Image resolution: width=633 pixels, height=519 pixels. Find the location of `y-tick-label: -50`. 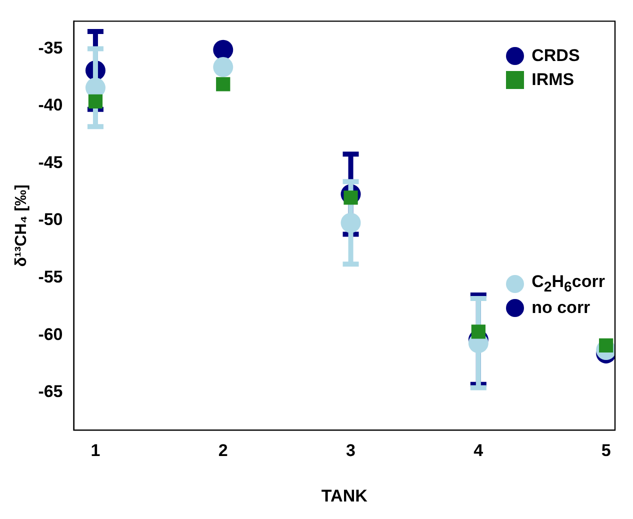

y-tick-label: -50 is located at coordinates (50, 220).